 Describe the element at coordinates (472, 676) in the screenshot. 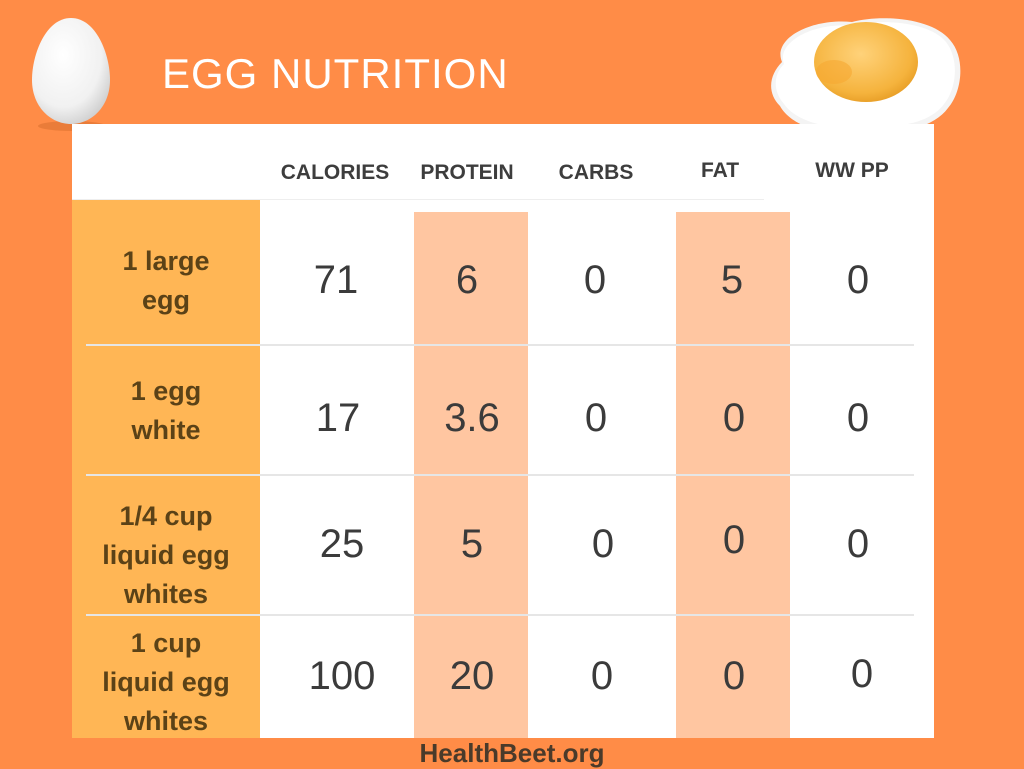

I see `cell-protein: 20` at that location.